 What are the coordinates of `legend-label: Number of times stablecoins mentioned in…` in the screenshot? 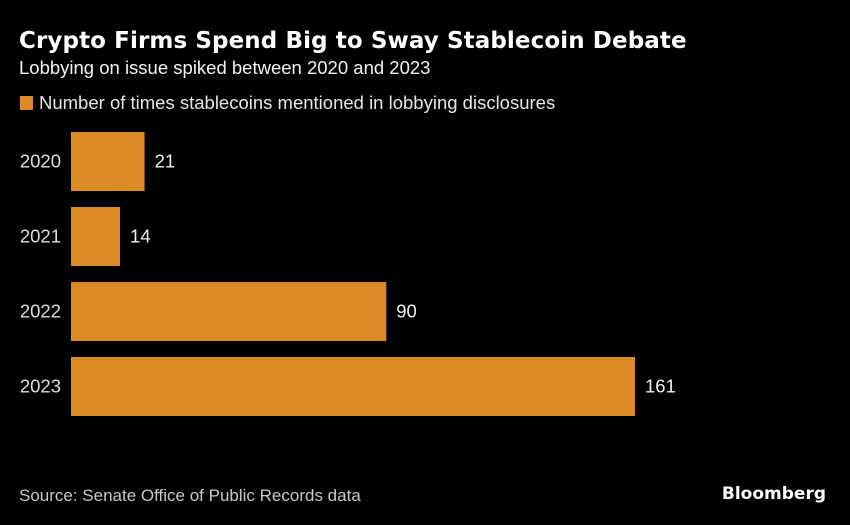 It's located at (297, 102).